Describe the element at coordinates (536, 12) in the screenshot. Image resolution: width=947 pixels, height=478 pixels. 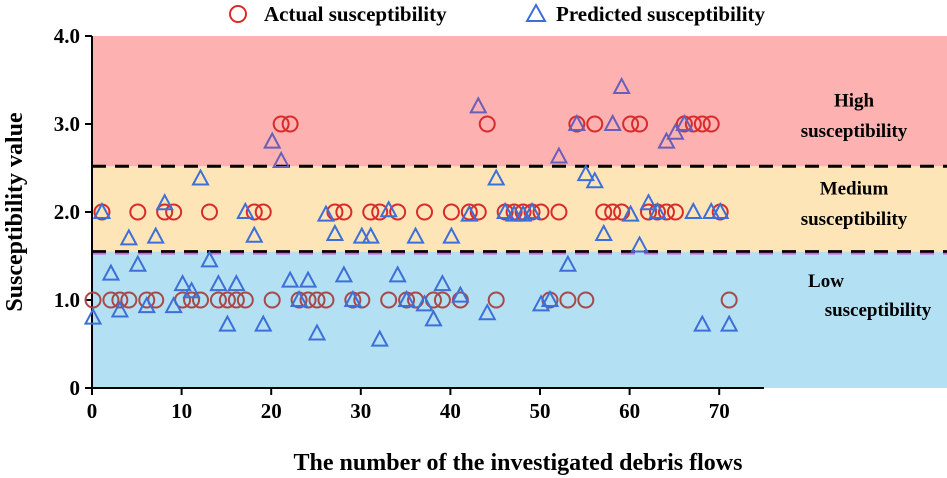
I see `legend-triangle-marker-icon` at that location.